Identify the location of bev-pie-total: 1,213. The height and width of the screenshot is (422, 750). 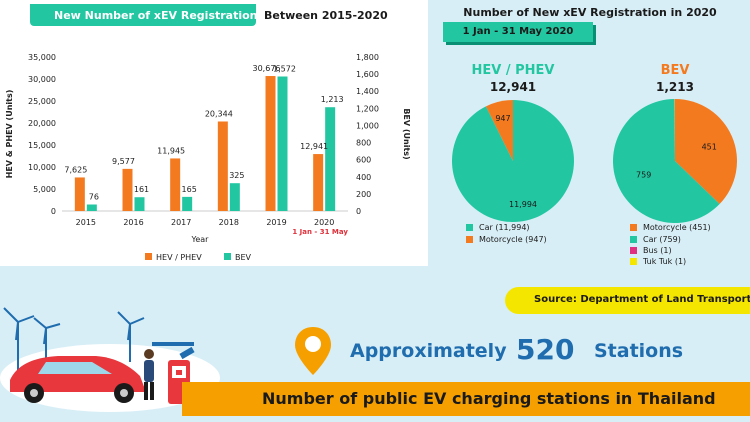
(675, 87).